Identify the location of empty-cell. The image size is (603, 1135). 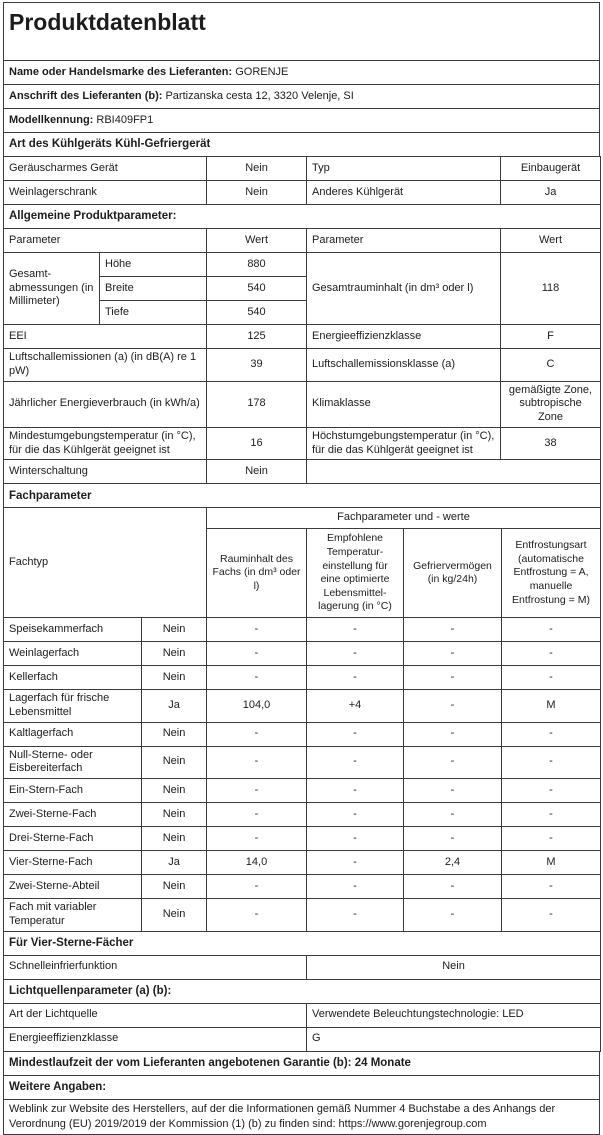
(453, 472).